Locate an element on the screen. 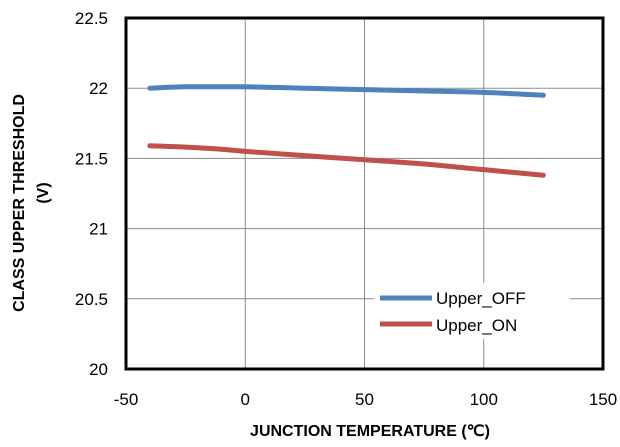 This screenshot has height=447, width=620. x-axis-title: JUNCTION TEMPERATURE (℃) is located at coordinates (370, 431).